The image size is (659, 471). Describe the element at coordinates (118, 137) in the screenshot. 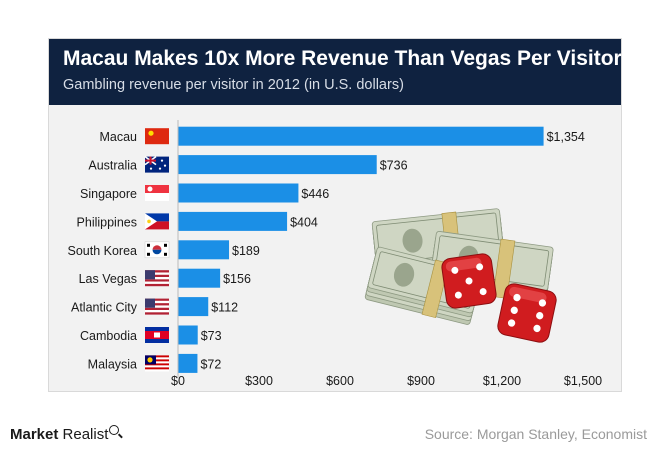

I see `category-label: Macau` at that location.